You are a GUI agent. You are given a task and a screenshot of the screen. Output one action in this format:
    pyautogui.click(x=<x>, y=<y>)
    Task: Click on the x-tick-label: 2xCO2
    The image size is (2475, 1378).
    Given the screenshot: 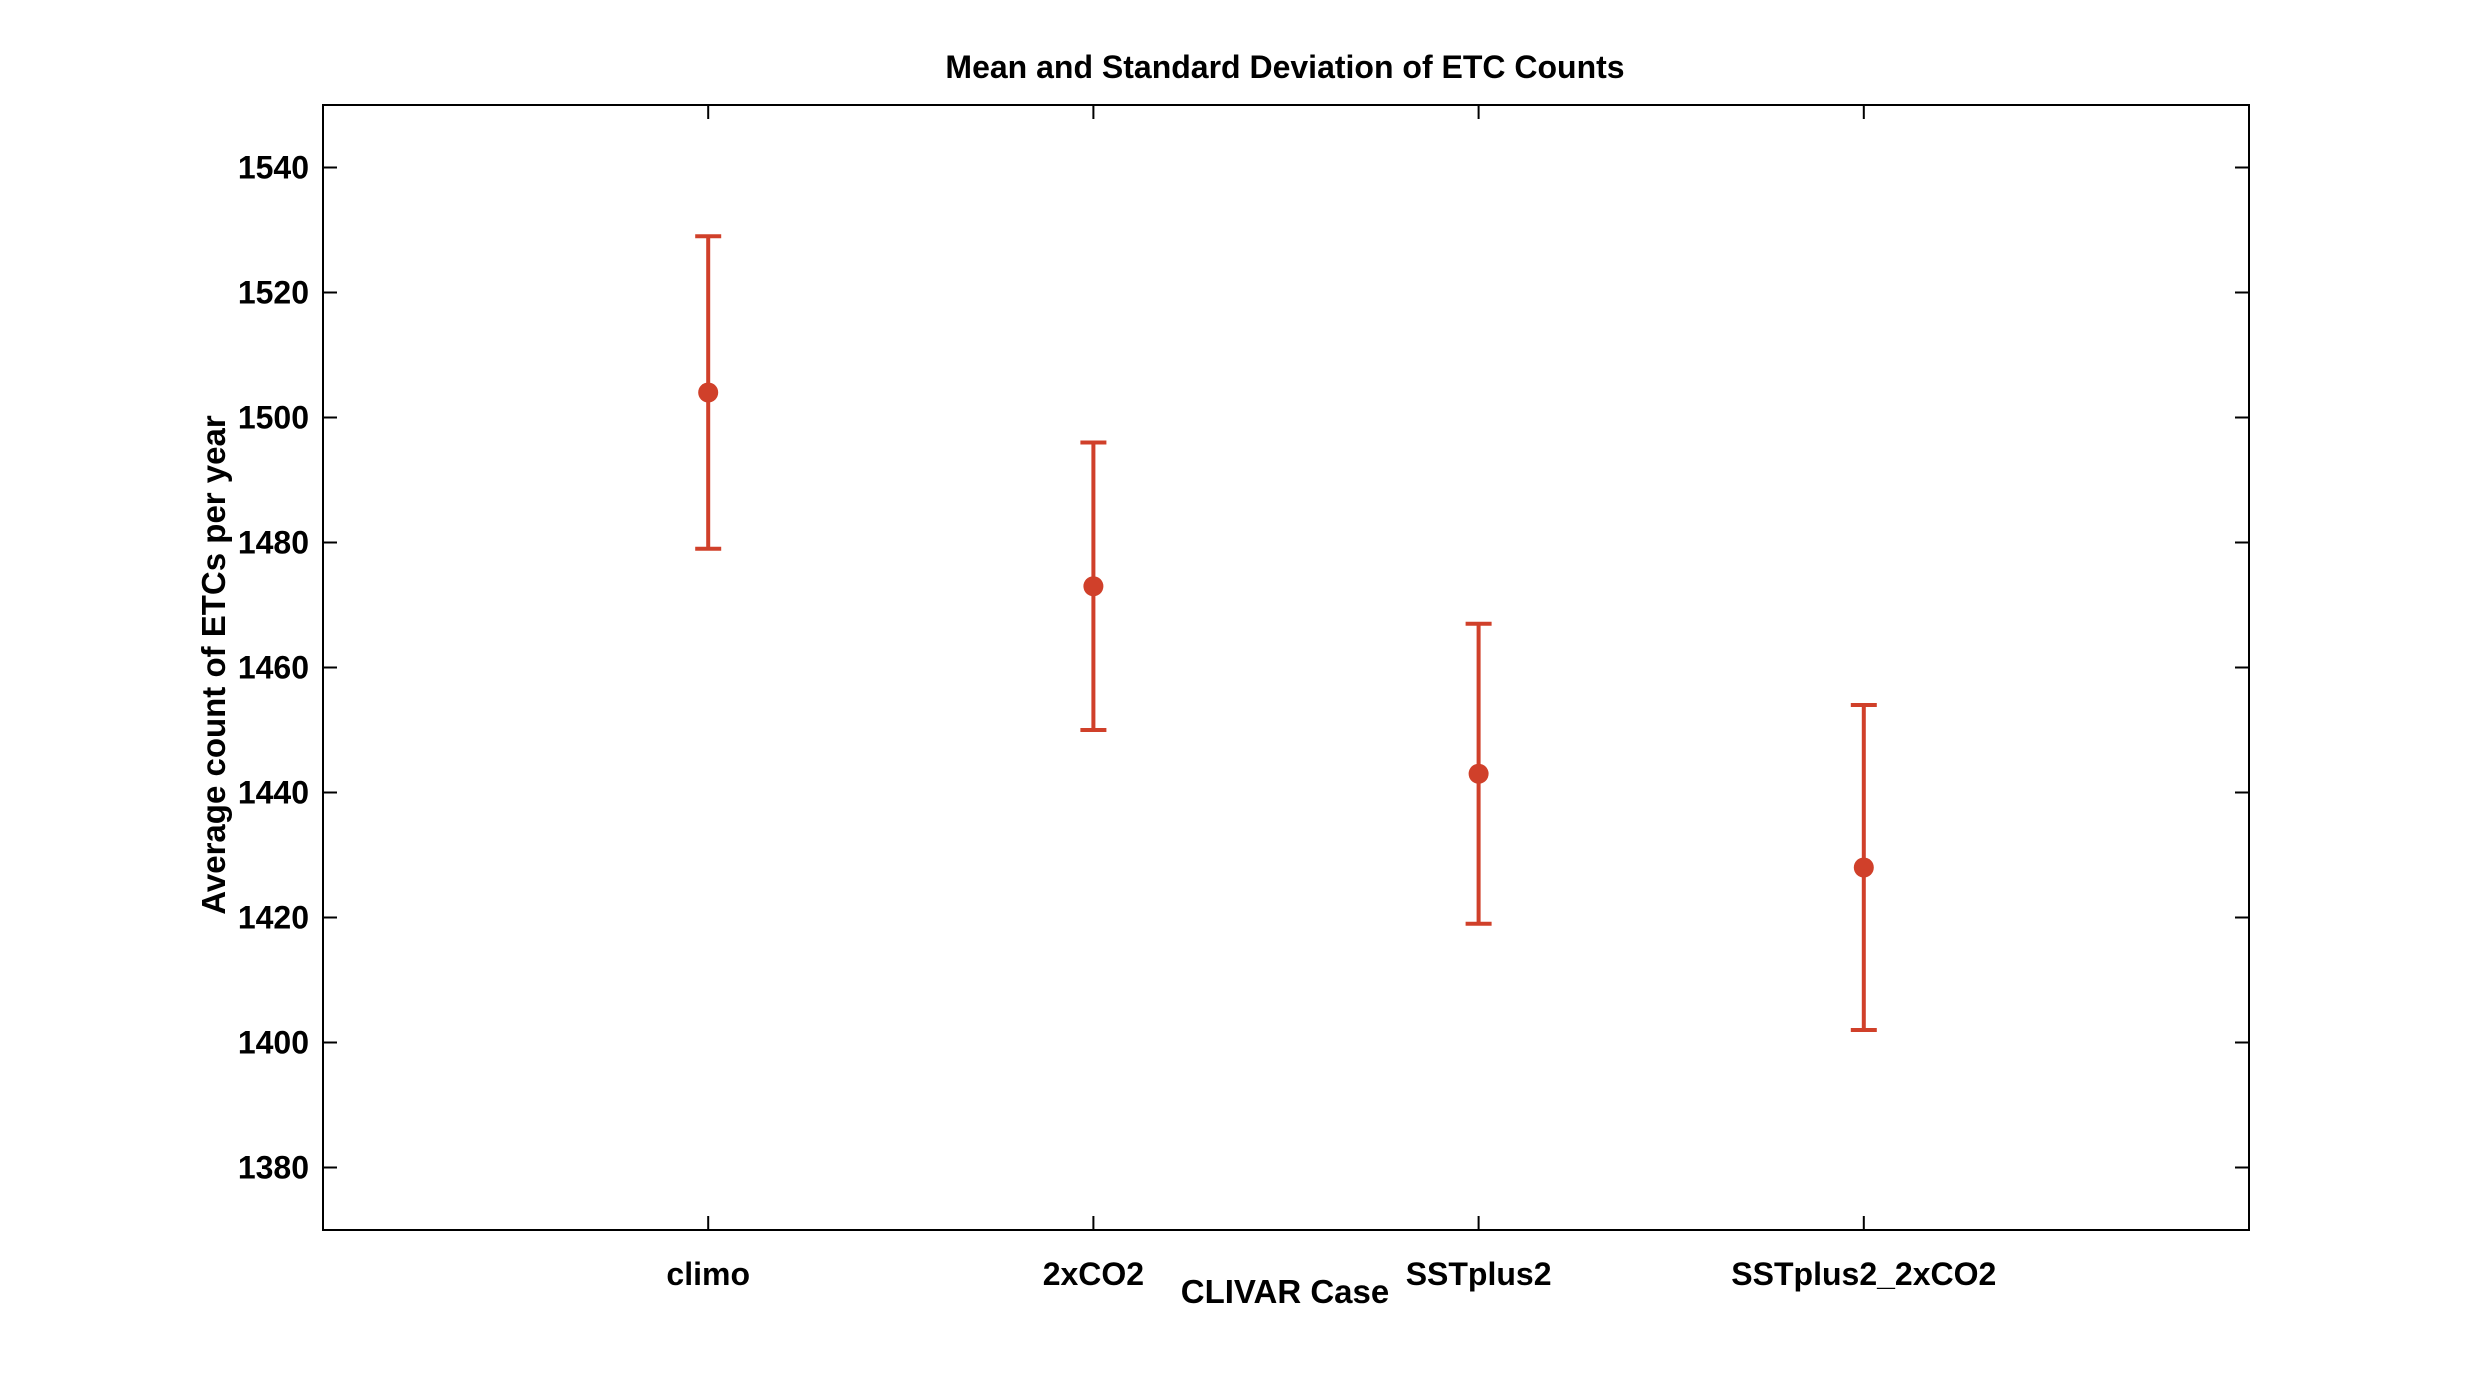 What is the action you would take?
    pyautogui.click(x=1093, y=1274)
    